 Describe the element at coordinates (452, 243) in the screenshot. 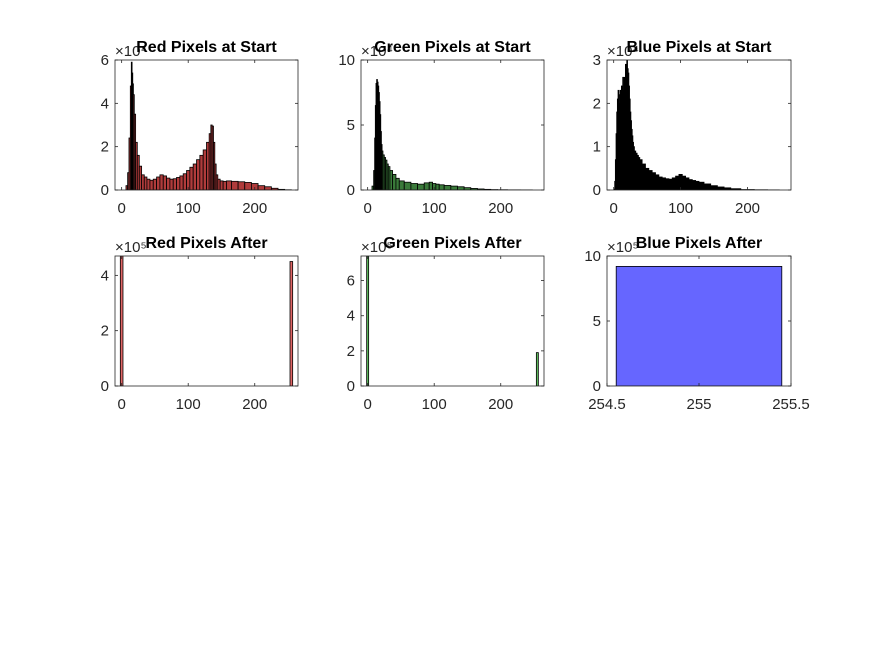

I see `subplot-title: Green Pixels After` at that location.